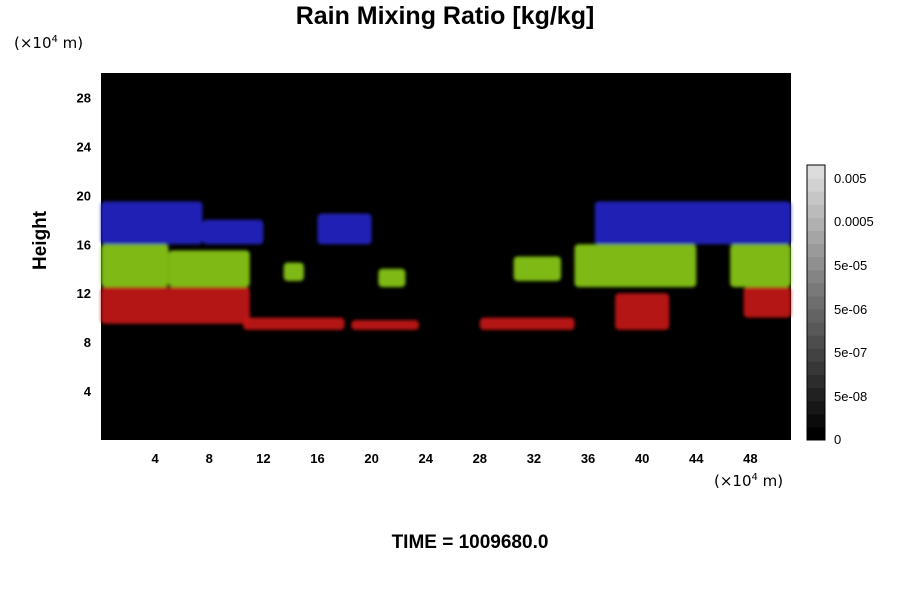  I want to click on colorbar-label: 5e-07, so click(850, 352).